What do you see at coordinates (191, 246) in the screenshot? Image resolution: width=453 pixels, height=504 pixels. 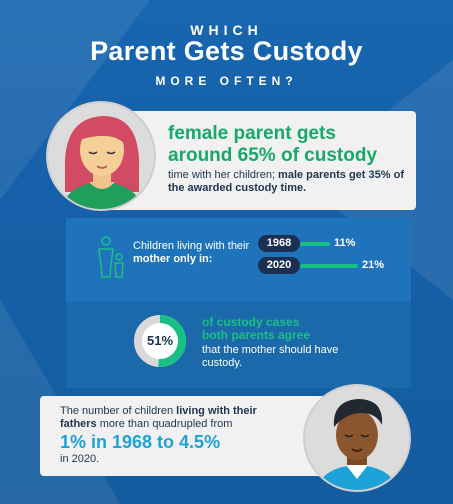 I see `mother-only-label-plain: Children living with their` at bounding box center [191, 246].